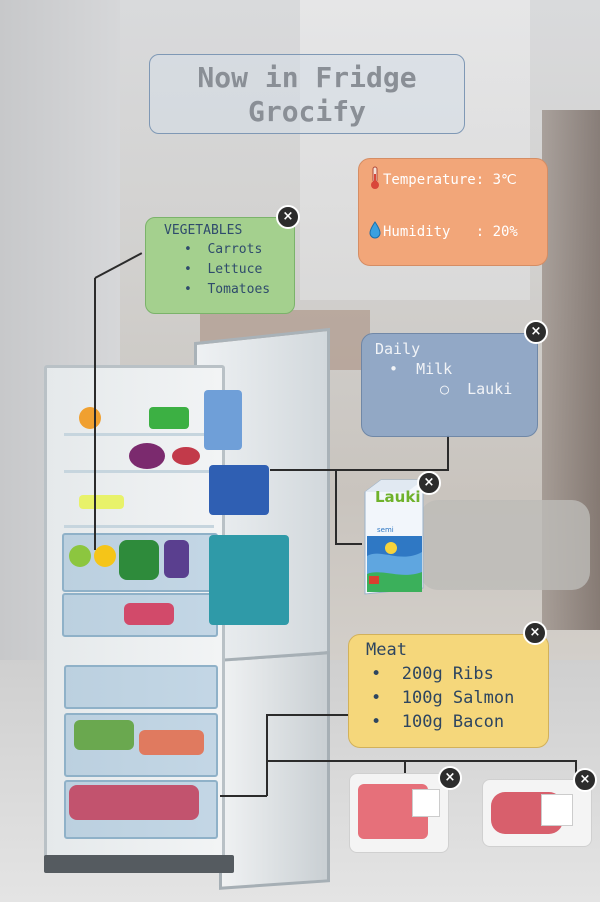 The width and height of the screenshot is (600, 902). Describe the element at coordinates (141, 687) in the screenshot. I see `freezer-drawer` at that location.